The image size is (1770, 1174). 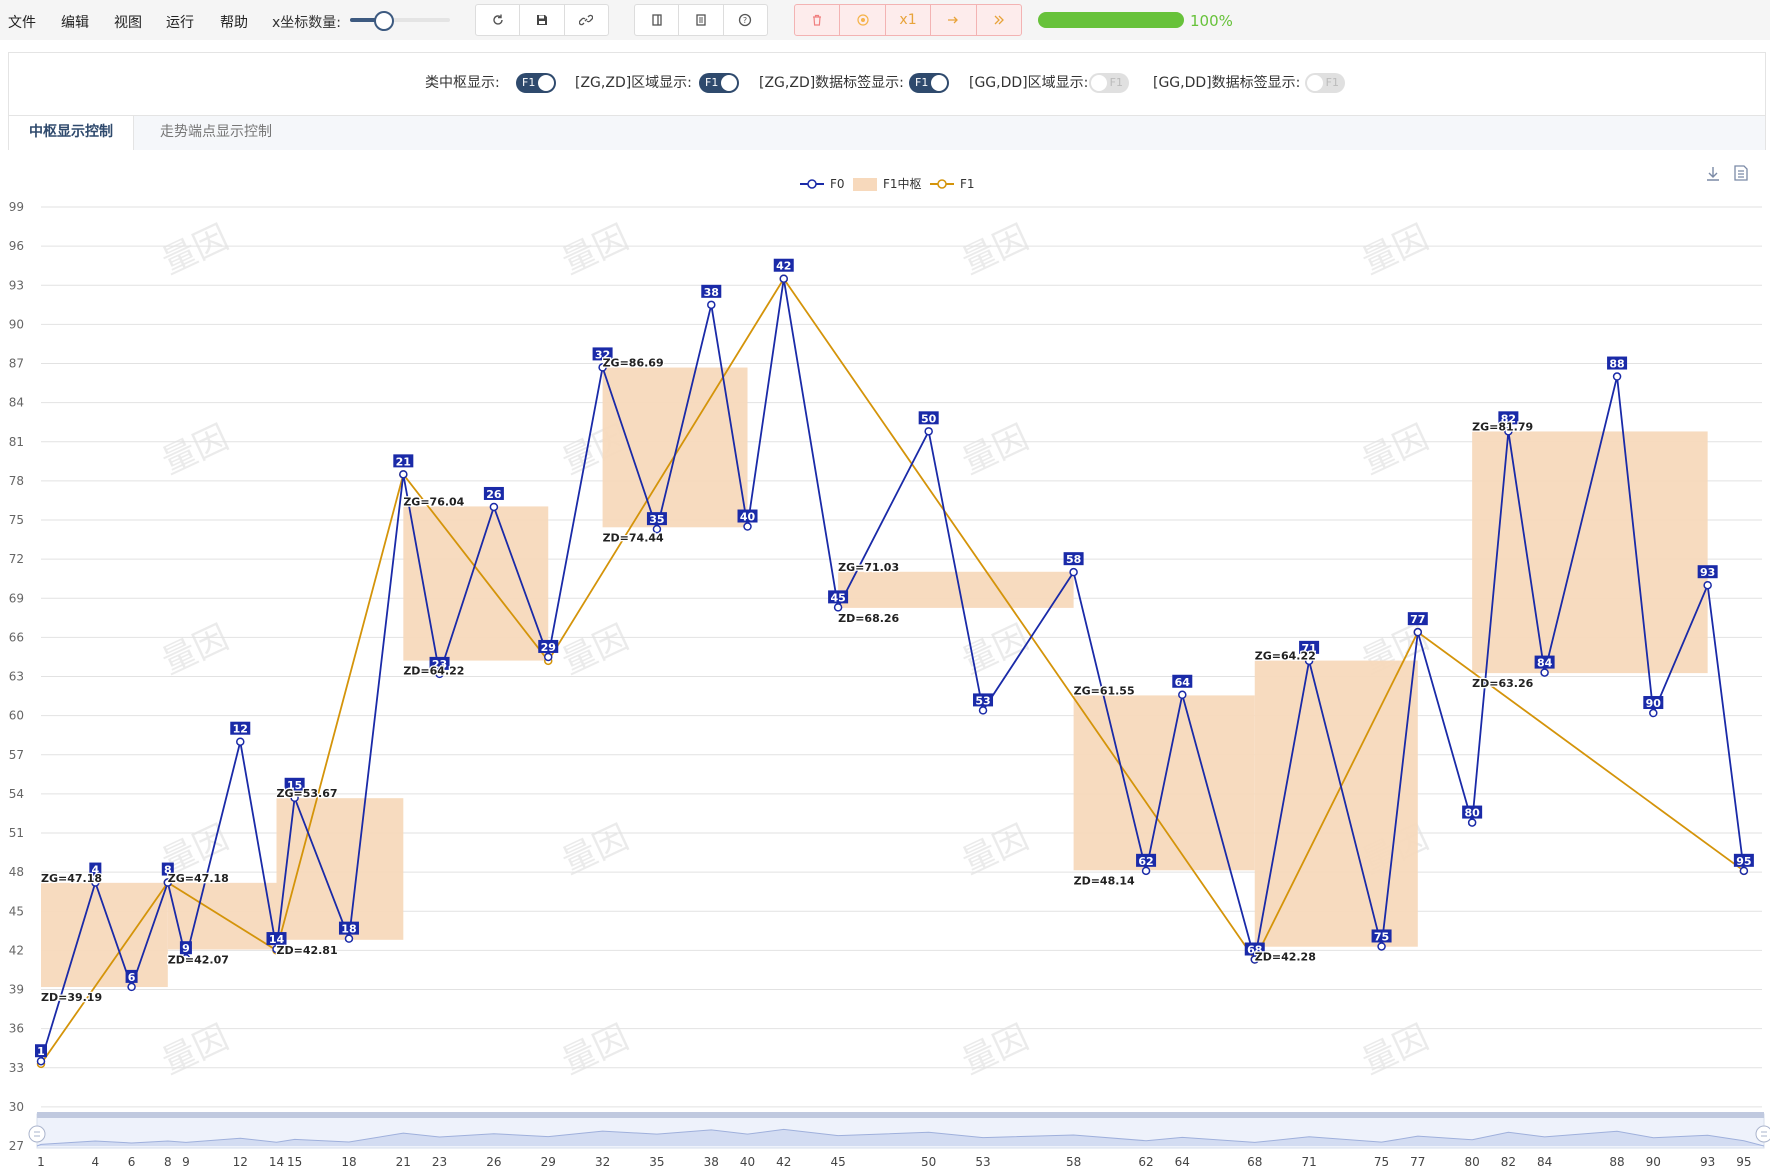 I want to click on chart-legend: F0 F1中枢 F1, so click(x=887, y=183).